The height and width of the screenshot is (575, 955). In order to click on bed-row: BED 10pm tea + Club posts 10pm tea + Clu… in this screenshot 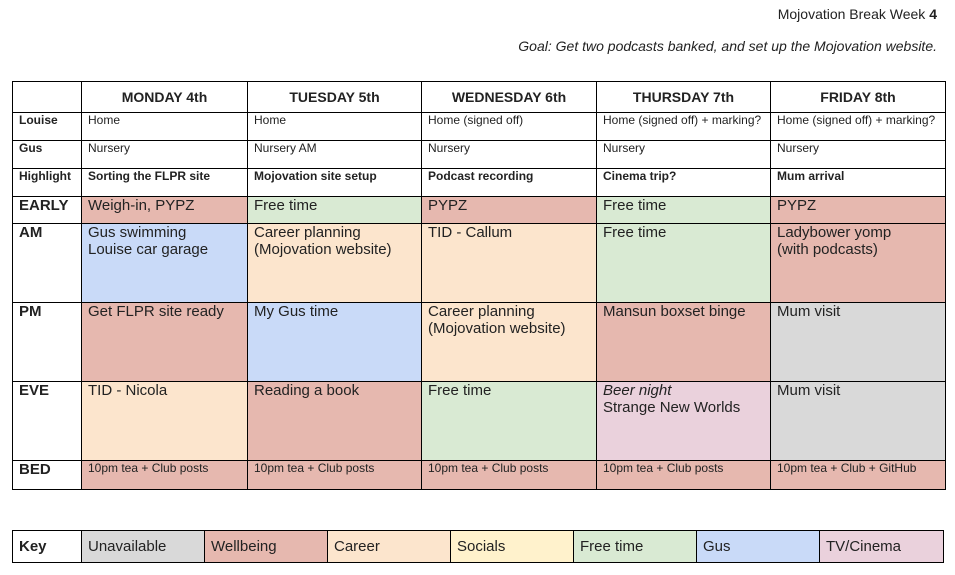, I will do `click(479, 475)`.